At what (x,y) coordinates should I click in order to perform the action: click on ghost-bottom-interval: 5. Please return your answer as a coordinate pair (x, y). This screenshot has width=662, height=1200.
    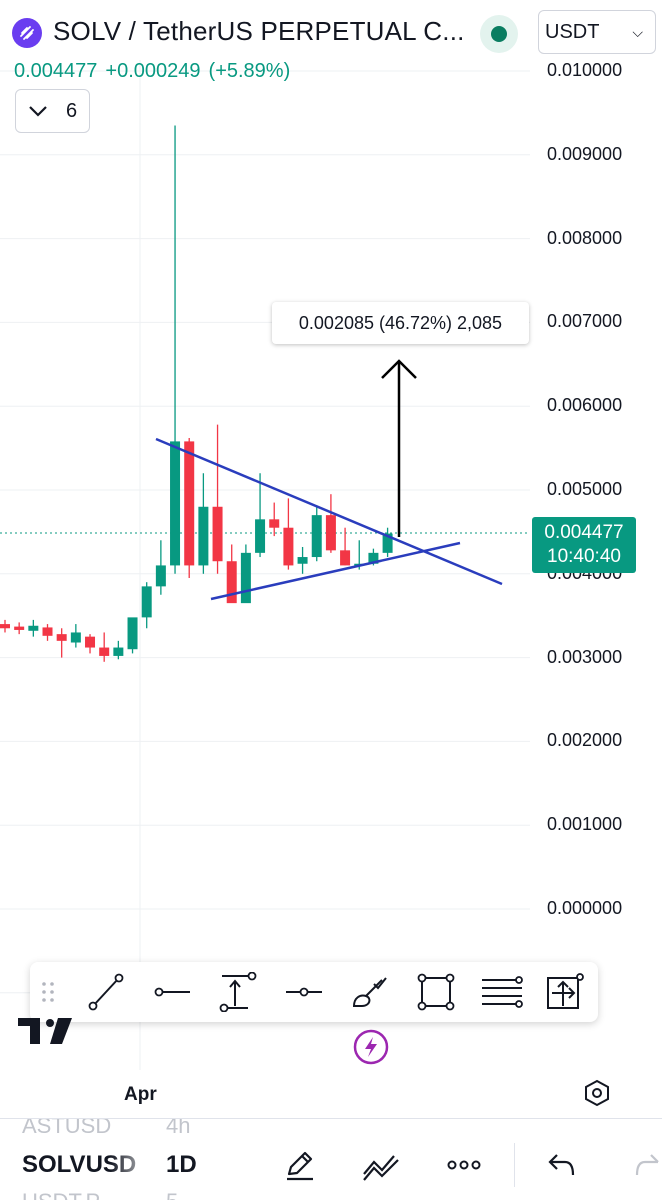
    Looking at the image, I should click on (172, 1194).